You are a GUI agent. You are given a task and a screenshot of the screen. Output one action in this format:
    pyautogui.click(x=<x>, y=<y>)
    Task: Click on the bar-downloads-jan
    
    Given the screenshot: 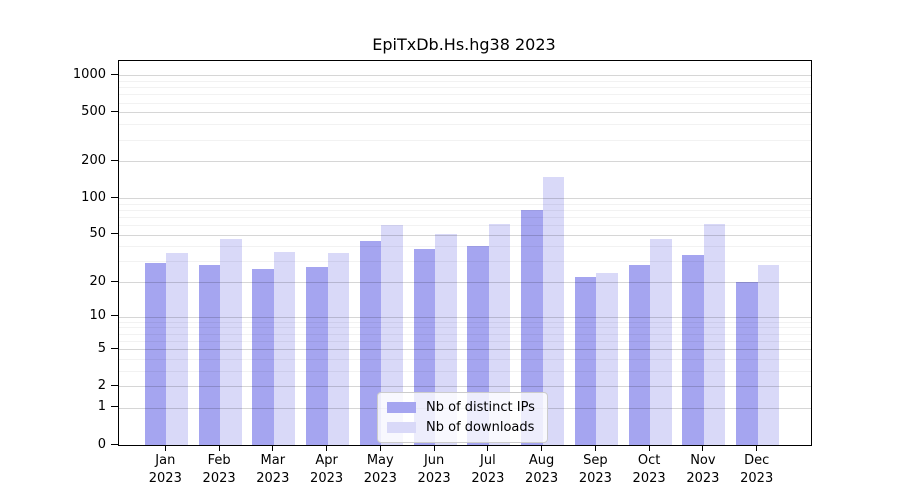 What is the action you would take?
    pyautogui.click(x=177, y=349)
    